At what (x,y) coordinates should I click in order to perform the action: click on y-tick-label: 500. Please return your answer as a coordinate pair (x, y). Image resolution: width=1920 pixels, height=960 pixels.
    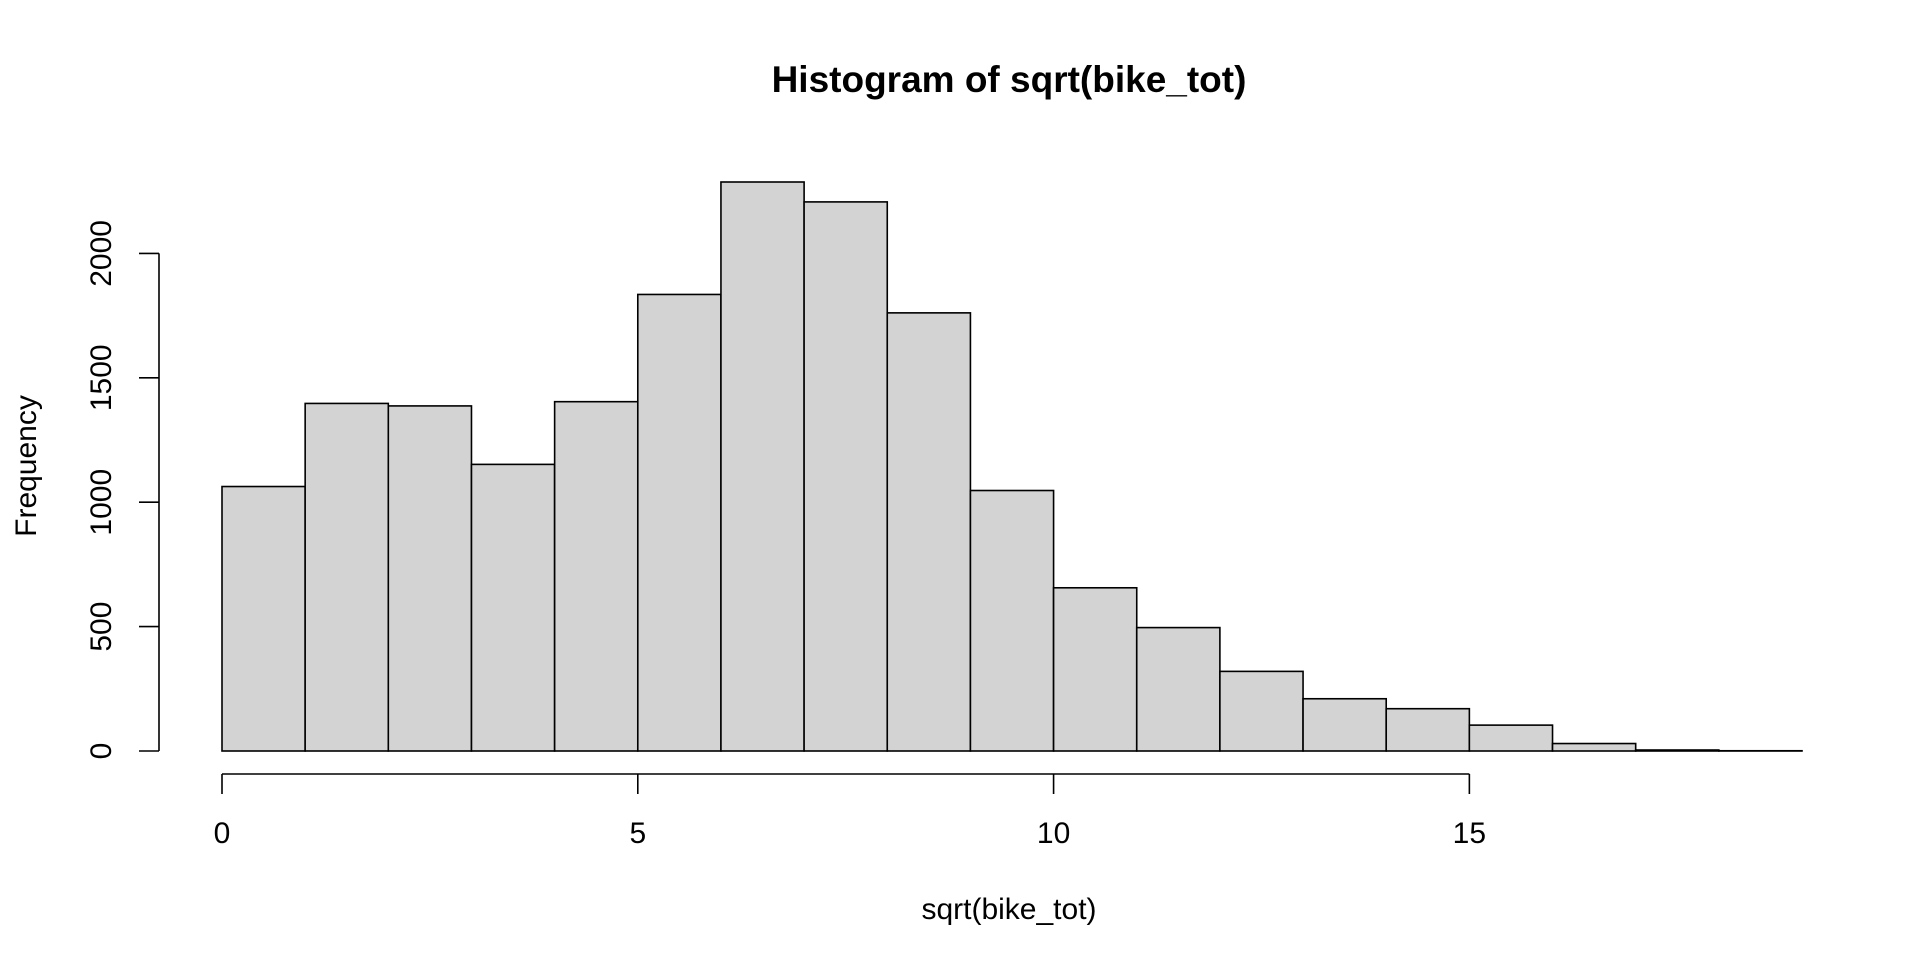
    Looking at the image, I should click on (101, 627).